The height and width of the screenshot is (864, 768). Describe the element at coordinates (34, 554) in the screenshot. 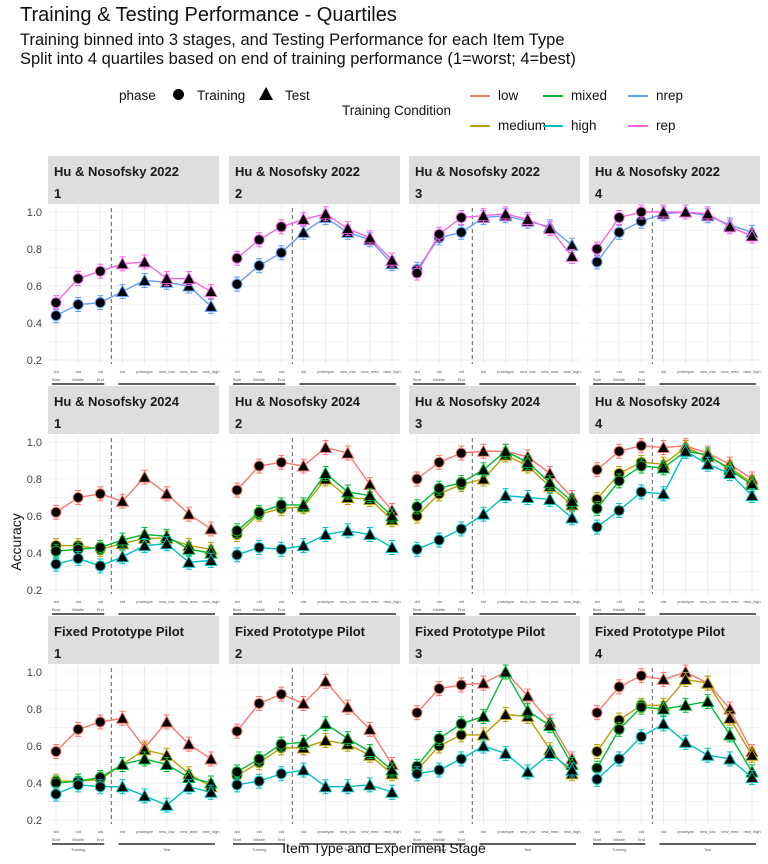

I see `y-tick-label: 0.4` at that location.